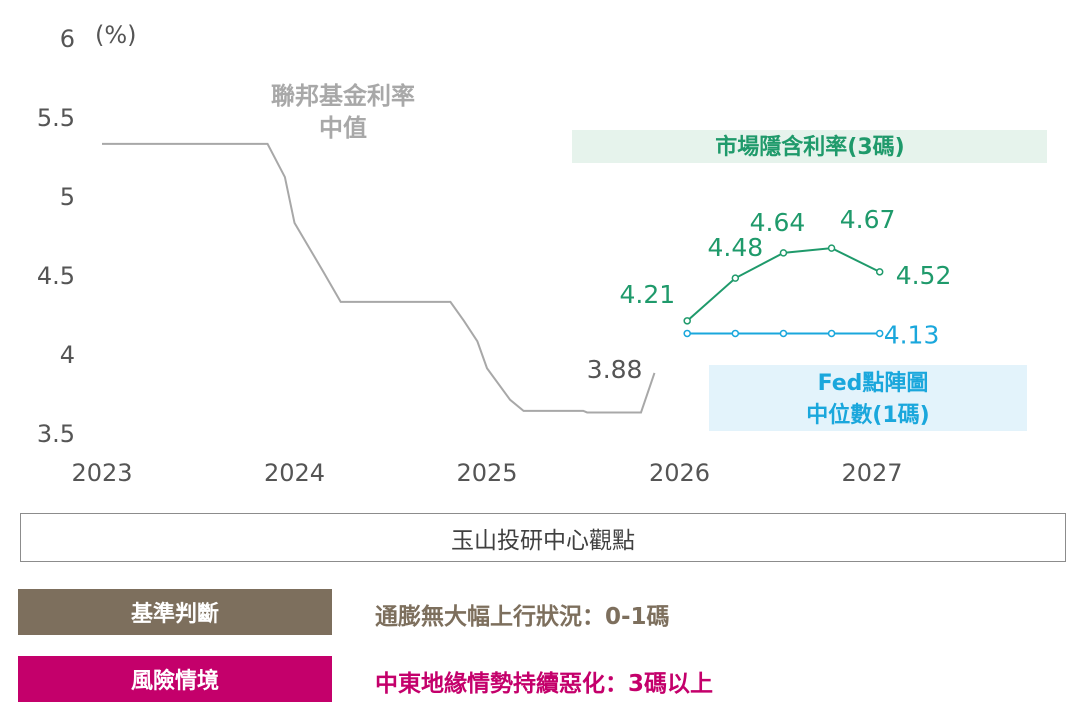  Describe the element at coordinates (175, 679) in the screenshot. I see `risk-case-tag: 風險情境` at that location.